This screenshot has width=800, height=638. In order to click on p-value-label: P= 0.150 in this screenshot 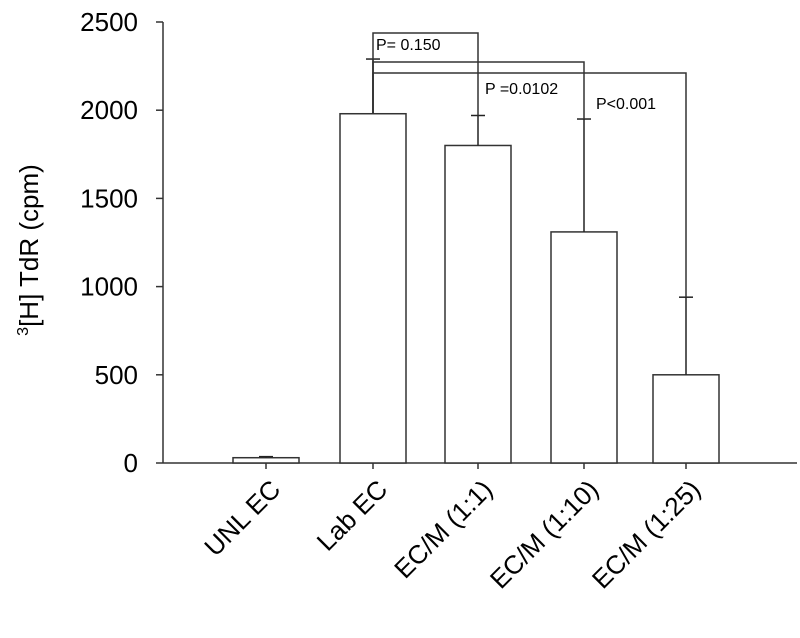, I will do `click(408, 45)`.